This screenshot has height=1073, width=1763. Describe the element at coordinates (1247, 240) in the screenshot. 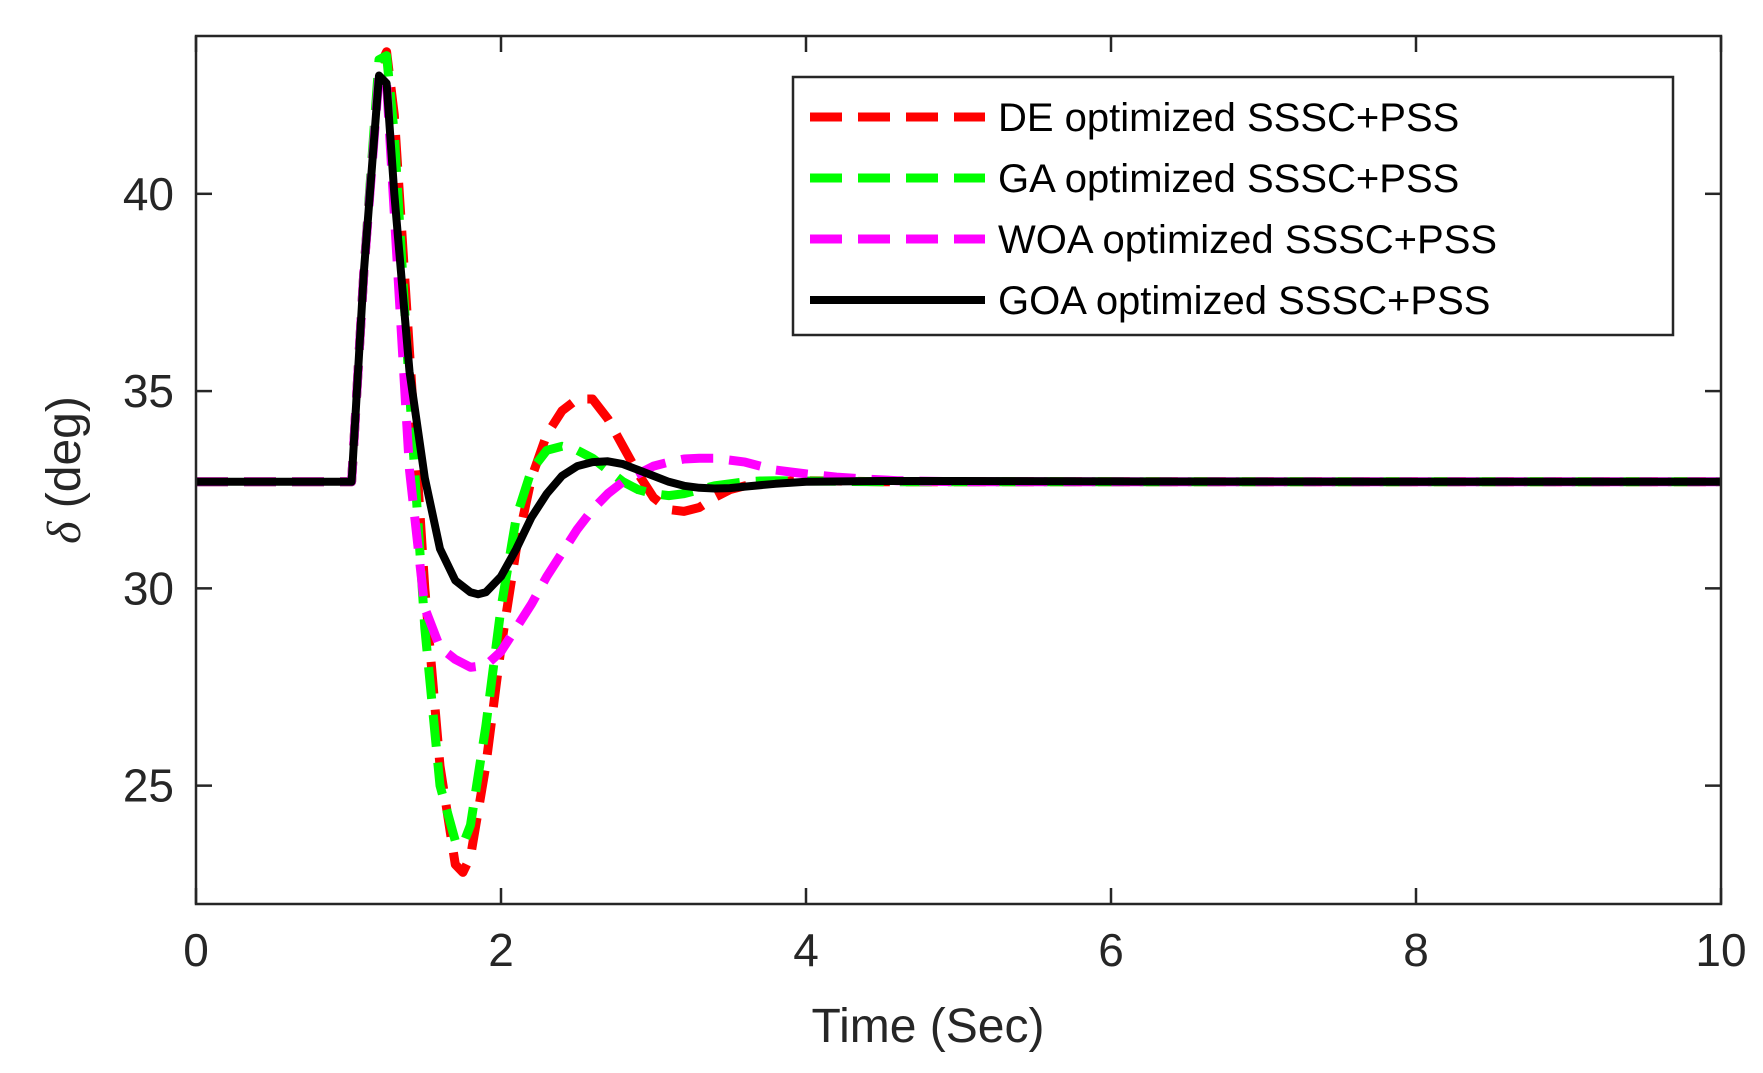

I see `legend-label-3: WOA optimized SSSC+PSS` at that location.